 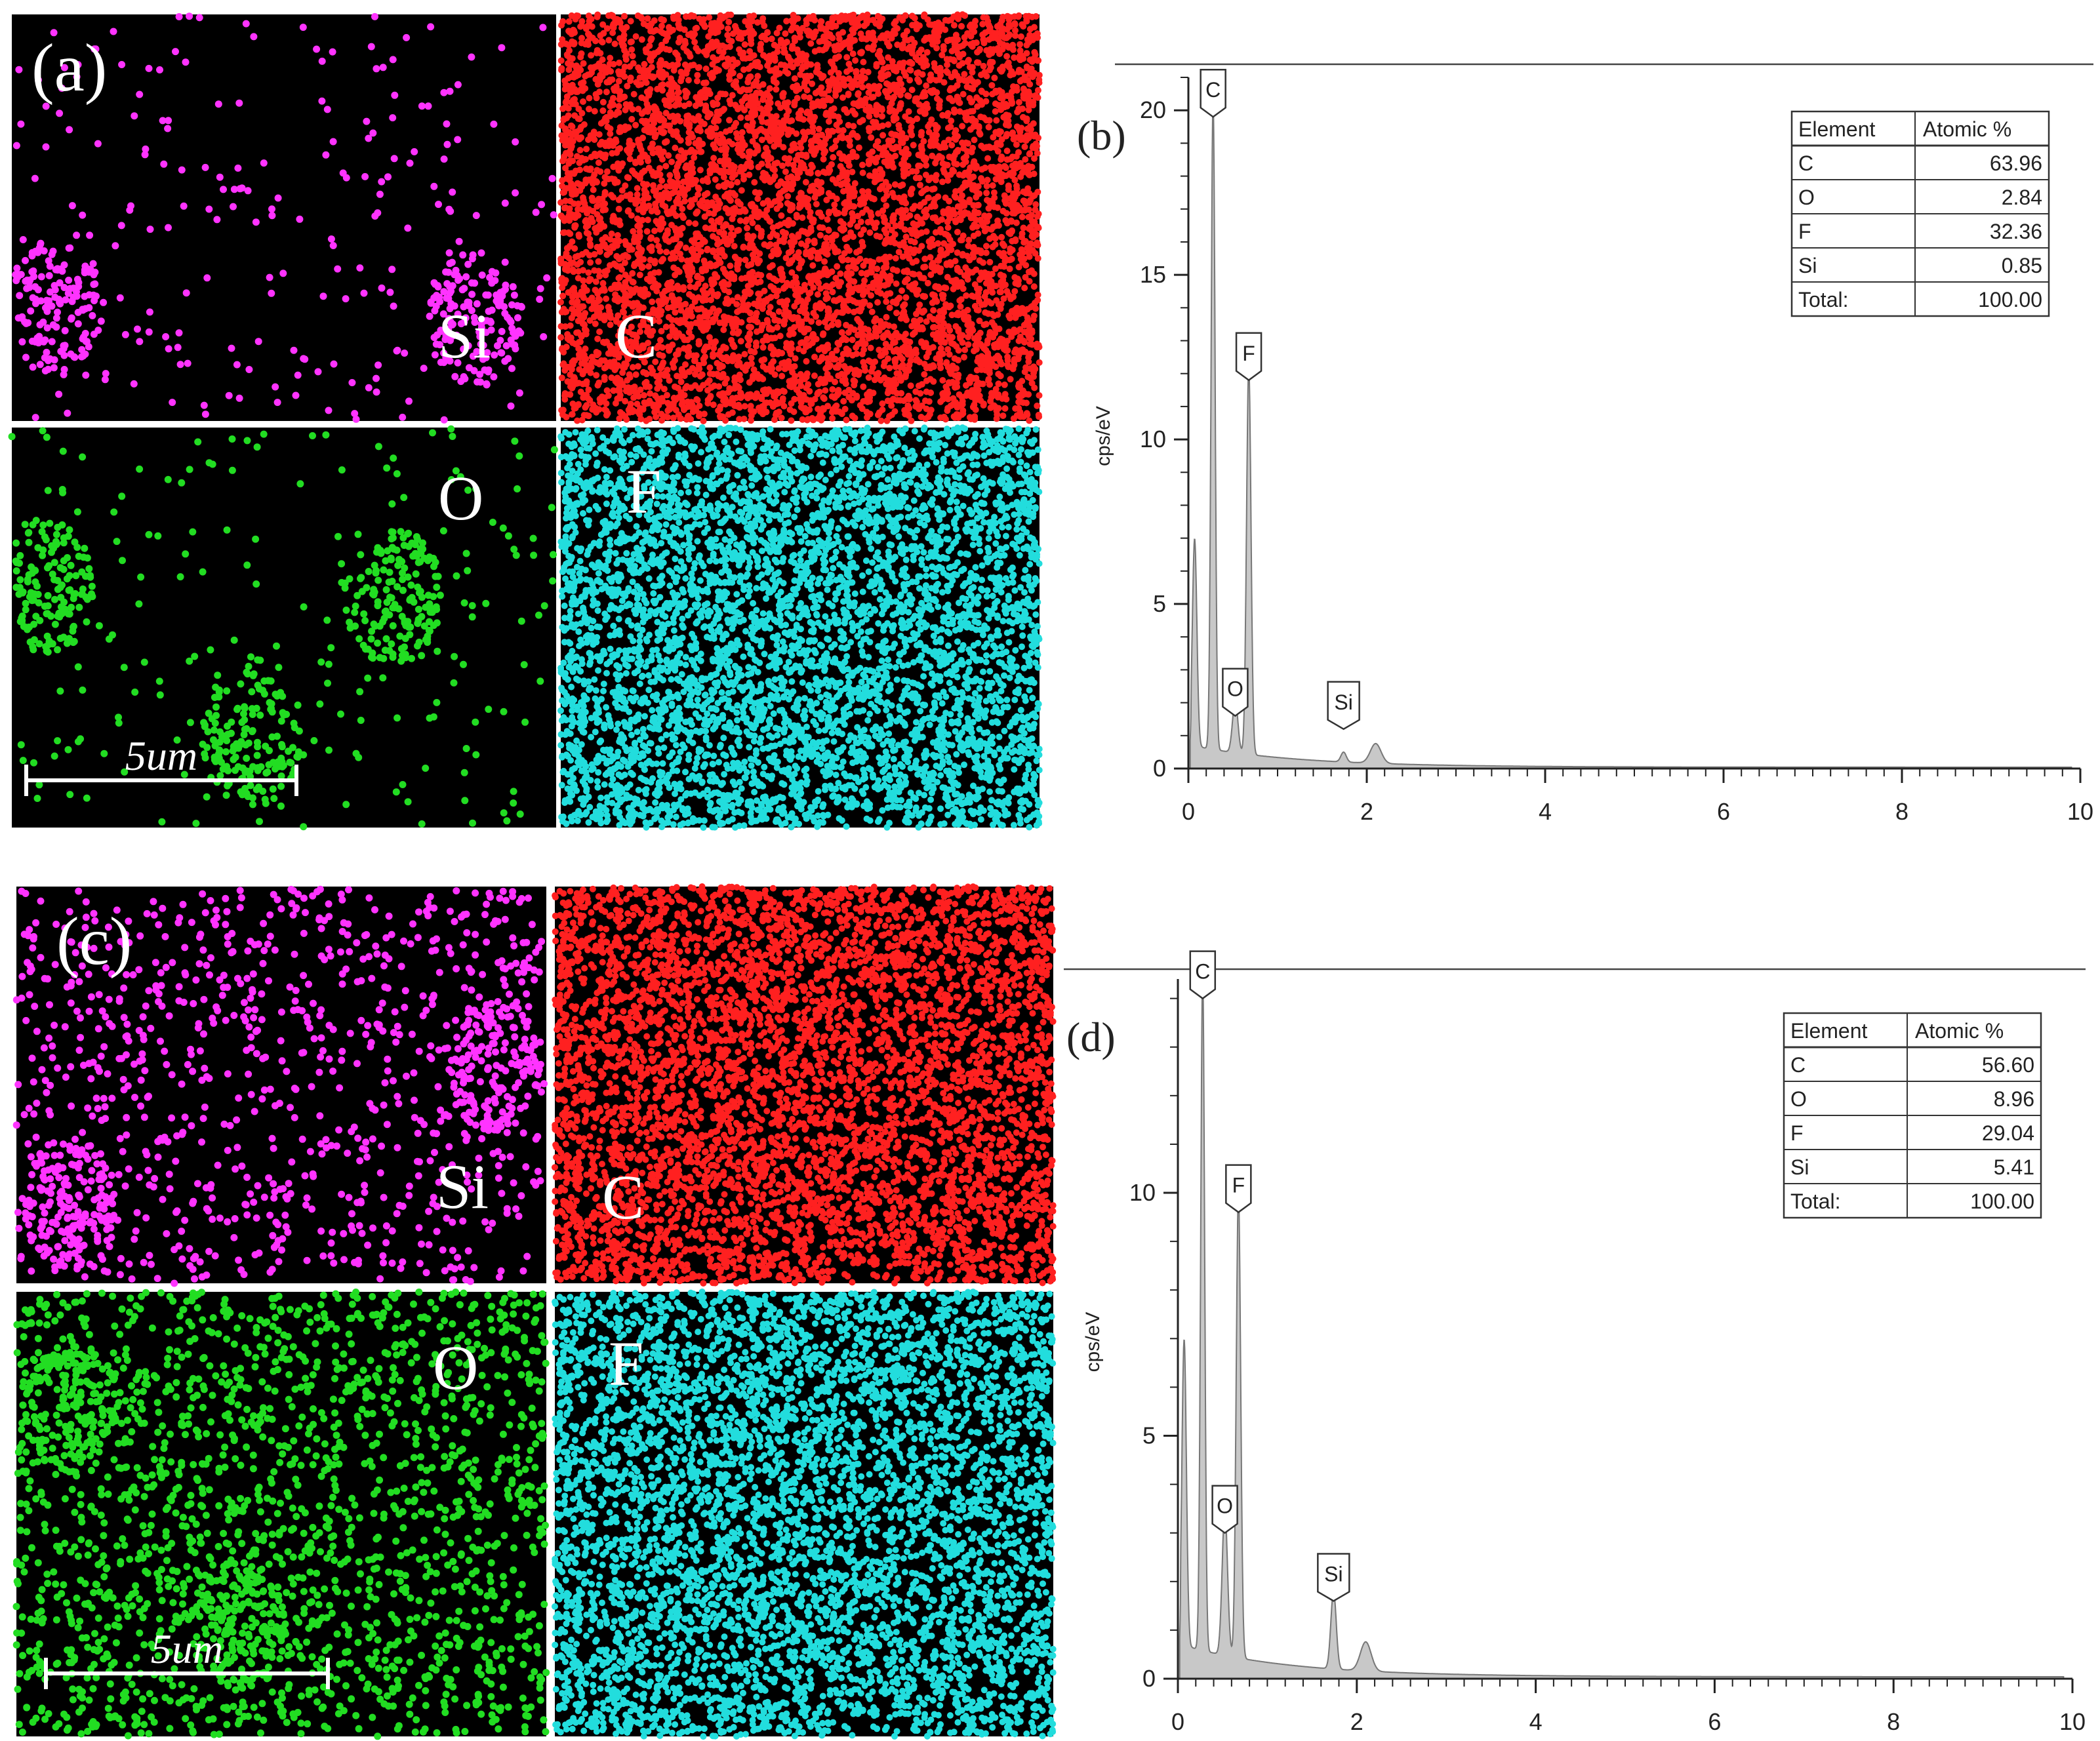 What do you see at coordinates (2022, 198) in the screenshot?
I see `table-cell: 2.84` at bounding box center [2022, 198].